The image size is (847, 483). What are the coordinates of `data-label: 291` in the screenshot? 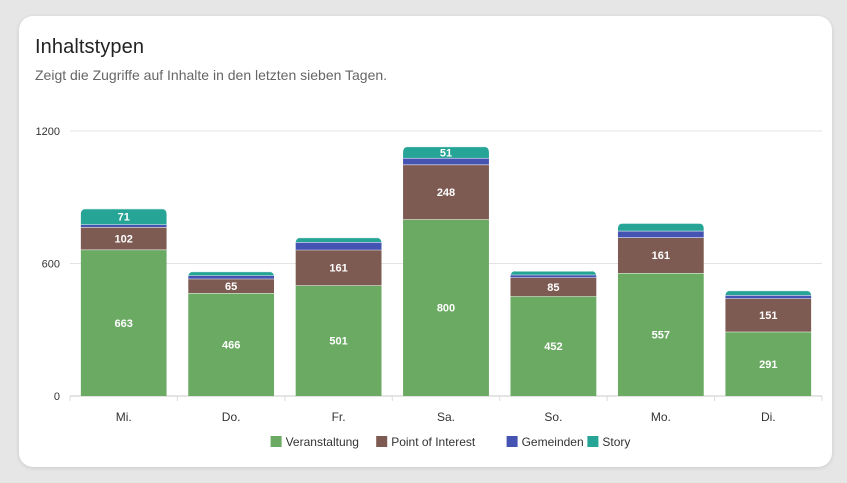 It's located at (768, 365).